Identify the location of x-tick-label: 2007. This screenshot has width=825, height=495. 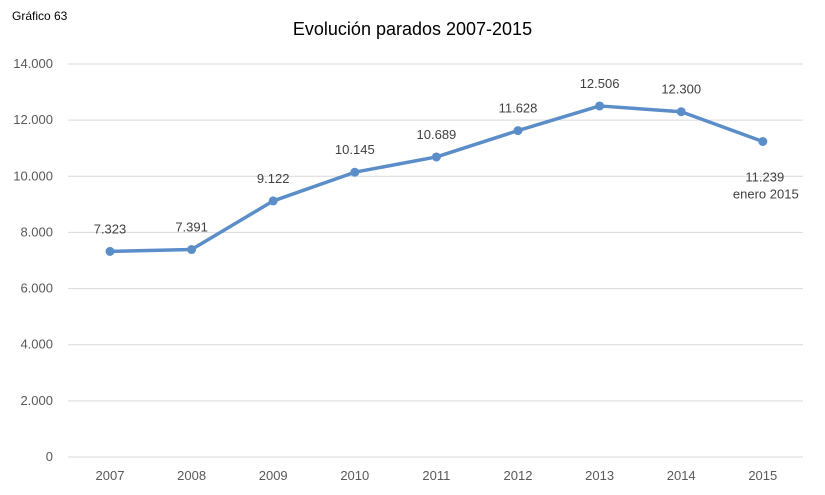
(110, 475).